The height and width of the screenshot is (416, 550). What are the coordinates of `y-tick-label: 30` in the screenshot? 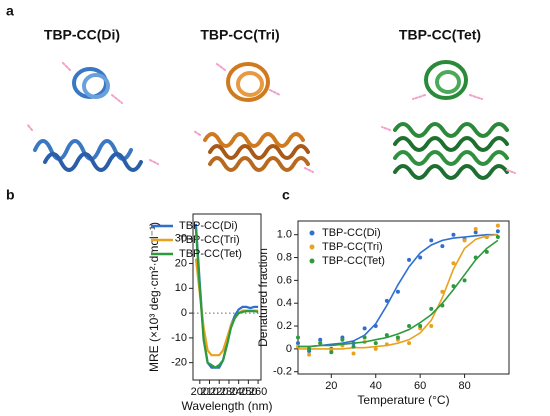 It's located at (181, 239).